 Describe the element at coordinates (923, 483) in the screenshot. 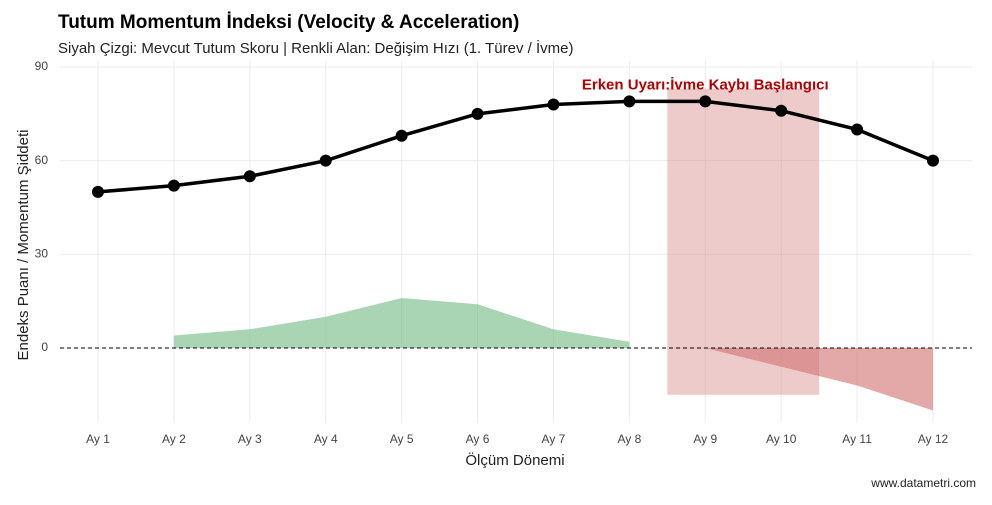

I see `caption: www.datametri.com` at that location.